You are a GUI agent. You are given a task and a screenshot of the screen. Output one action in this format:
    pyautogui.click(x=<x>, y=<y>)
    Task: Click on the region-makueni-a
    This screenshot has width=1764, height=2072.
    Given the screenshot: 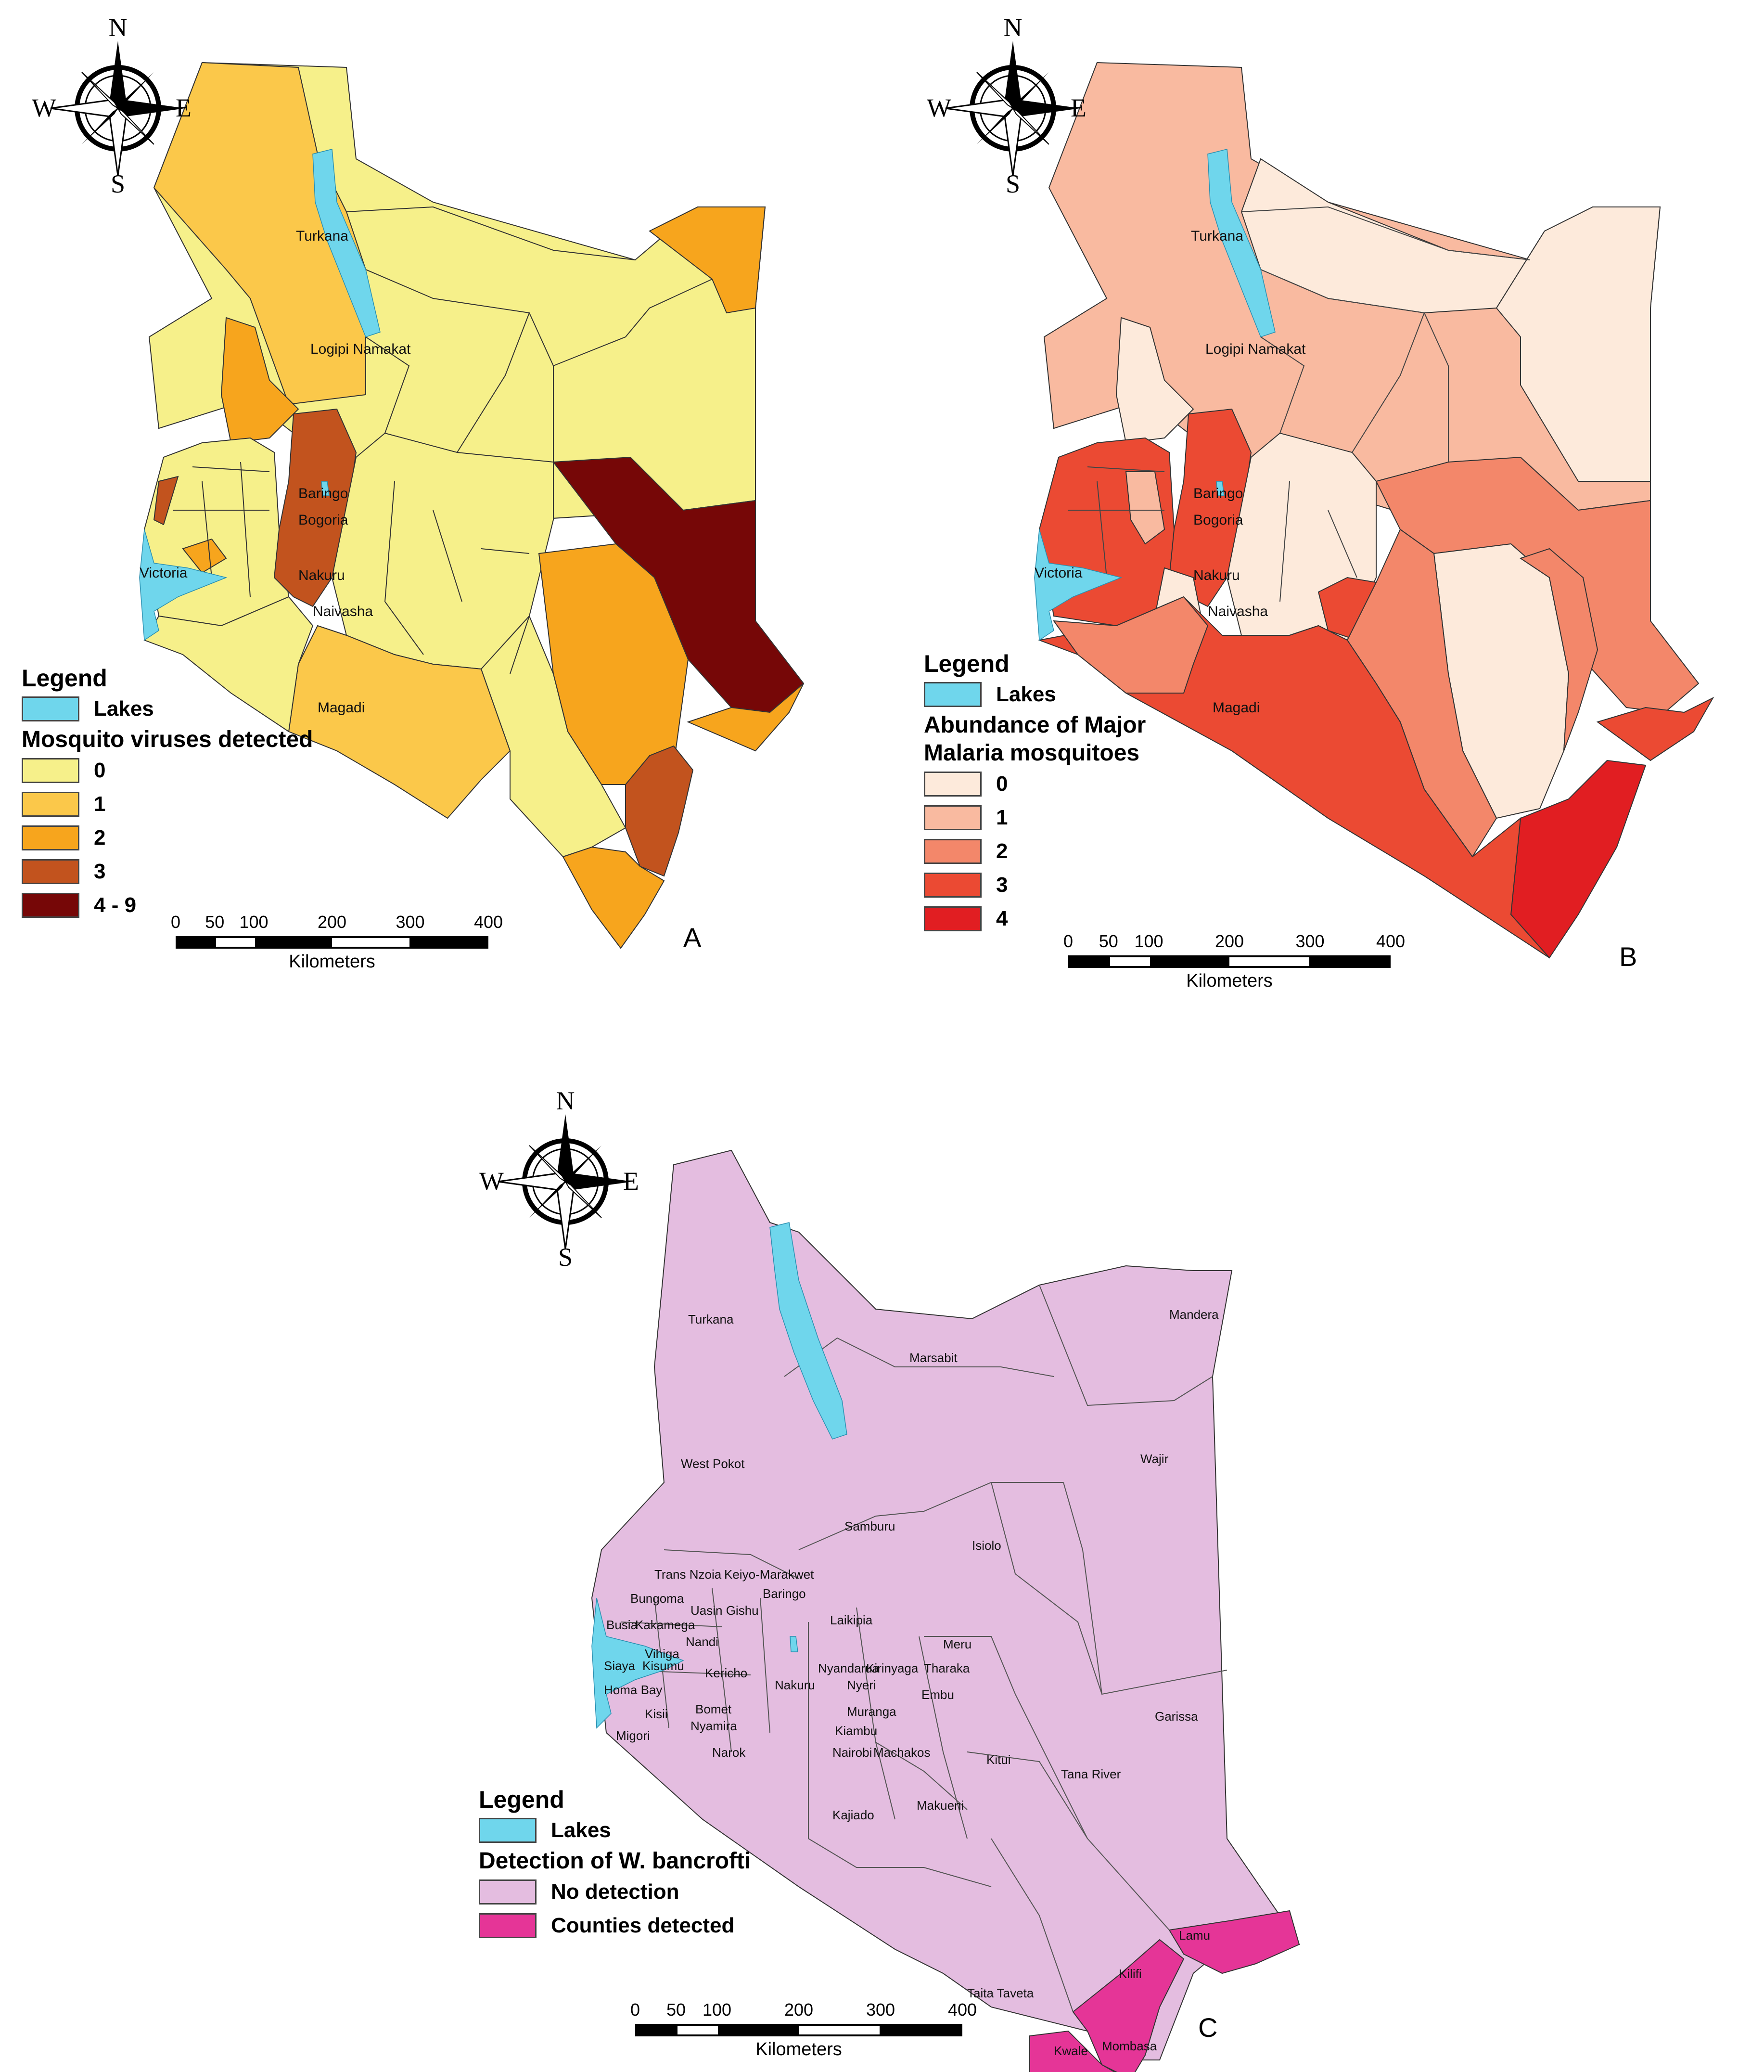 What is the action you would take?
    pyautogui.click(x=553, y=736)
    